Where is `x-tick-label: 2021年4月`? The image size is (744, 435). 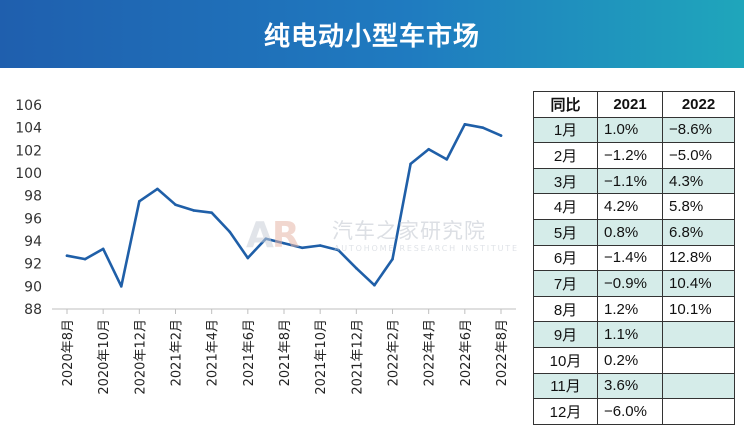 x-tick-label: 2021年4月 is located at coordinates (213, 352).